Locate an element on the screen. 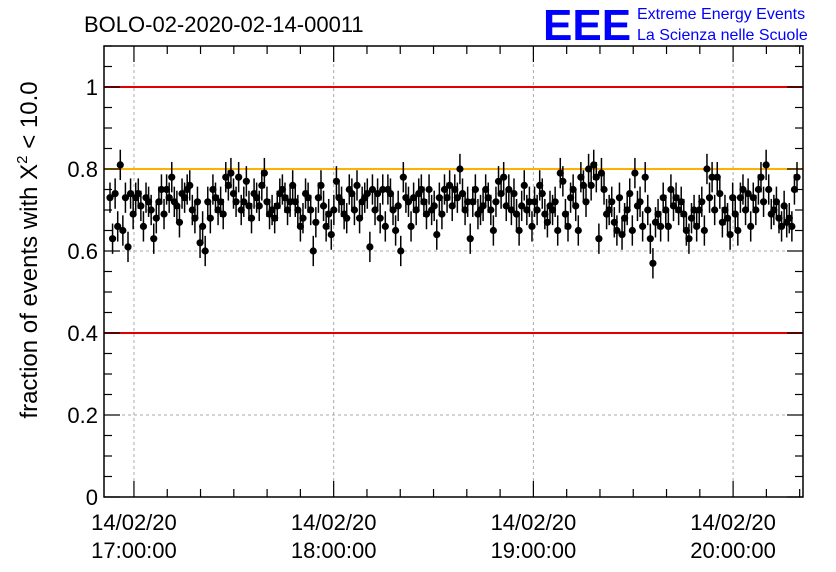 Image resolution: width=836 pixels, height=572 pixels. y-axis-label-suffix: < 10.0 is located at coordinates (29, 118).